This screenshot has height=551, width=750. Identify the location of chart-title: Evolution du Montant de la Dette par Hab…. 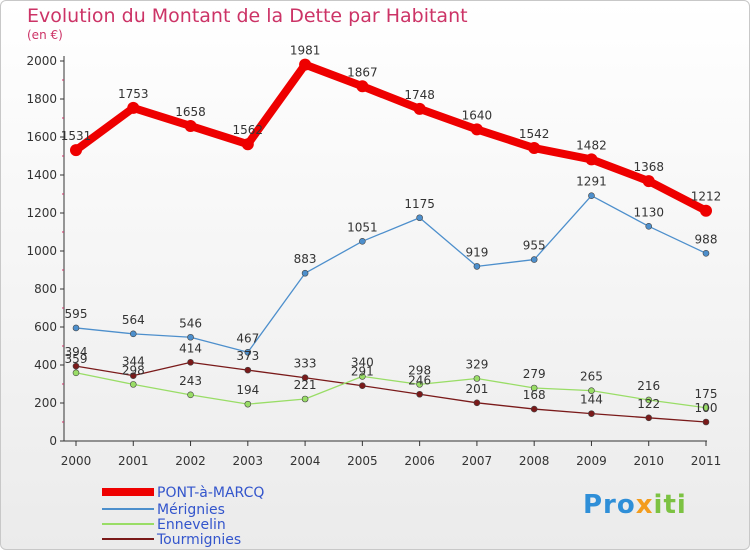
(247, 16).